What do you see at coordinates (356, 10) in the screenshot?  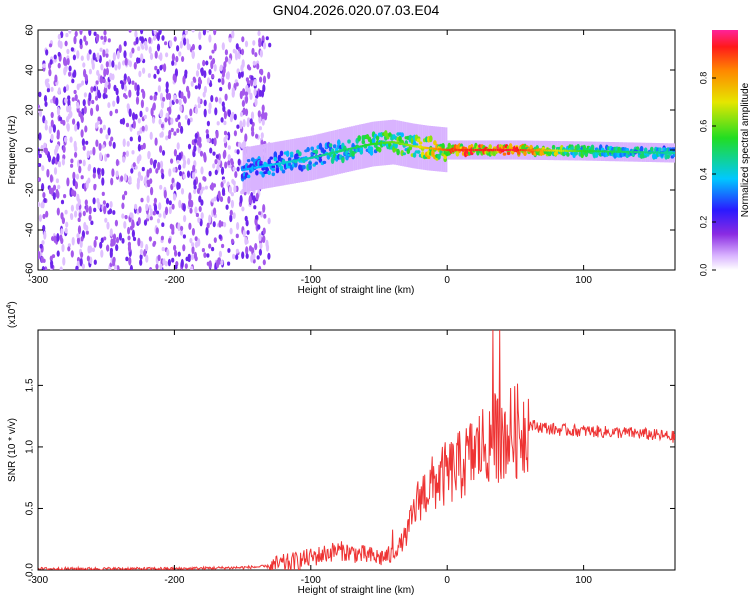 I see `figure-title: GN04.2026.020.07.03.E04` at bounding box center [356, 10].